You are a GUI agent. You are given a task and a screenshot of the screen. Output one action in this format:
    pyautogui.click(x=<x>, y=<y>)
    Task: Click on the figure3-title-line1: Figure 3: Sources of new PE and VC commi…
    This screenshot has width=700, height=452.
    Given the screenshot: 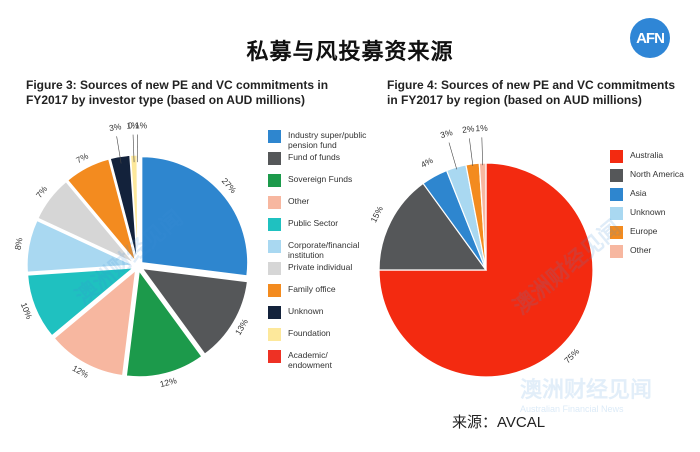 What is the action you would take?
    pyautogui.click(x=177, y=85)
    